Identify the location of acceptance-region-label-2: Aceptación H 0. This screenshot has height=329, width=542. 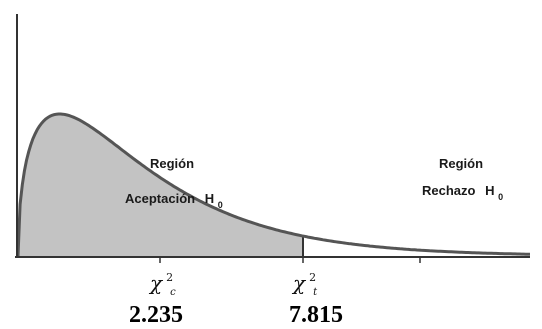
(174, 200).